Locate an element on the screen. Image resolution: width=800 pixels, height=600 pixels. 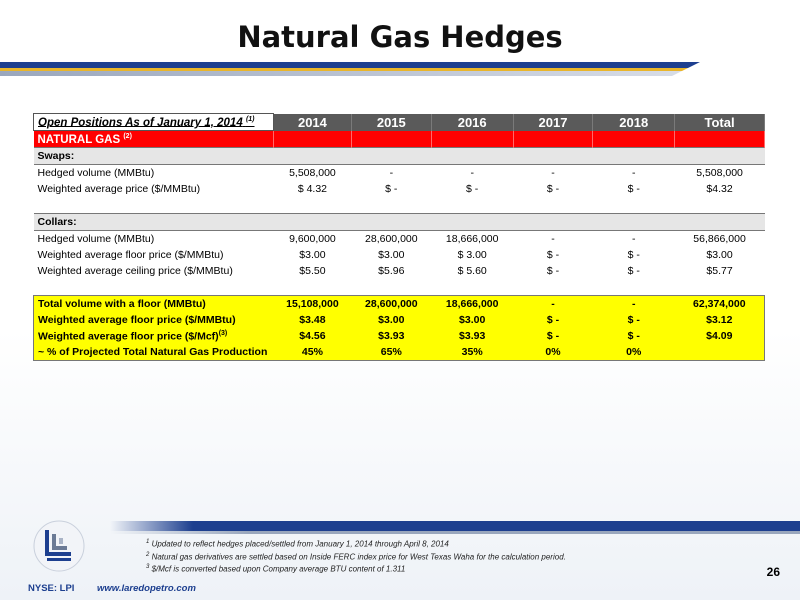
swaps-section-row: Swaps: is located at coordinates (399, 156).